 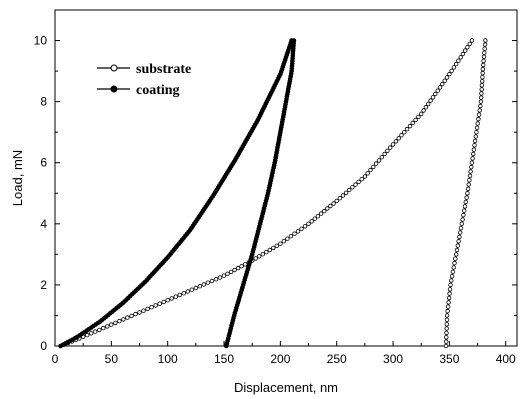 I want to click on y-tick-label: 2, so click(x=43, y=285).